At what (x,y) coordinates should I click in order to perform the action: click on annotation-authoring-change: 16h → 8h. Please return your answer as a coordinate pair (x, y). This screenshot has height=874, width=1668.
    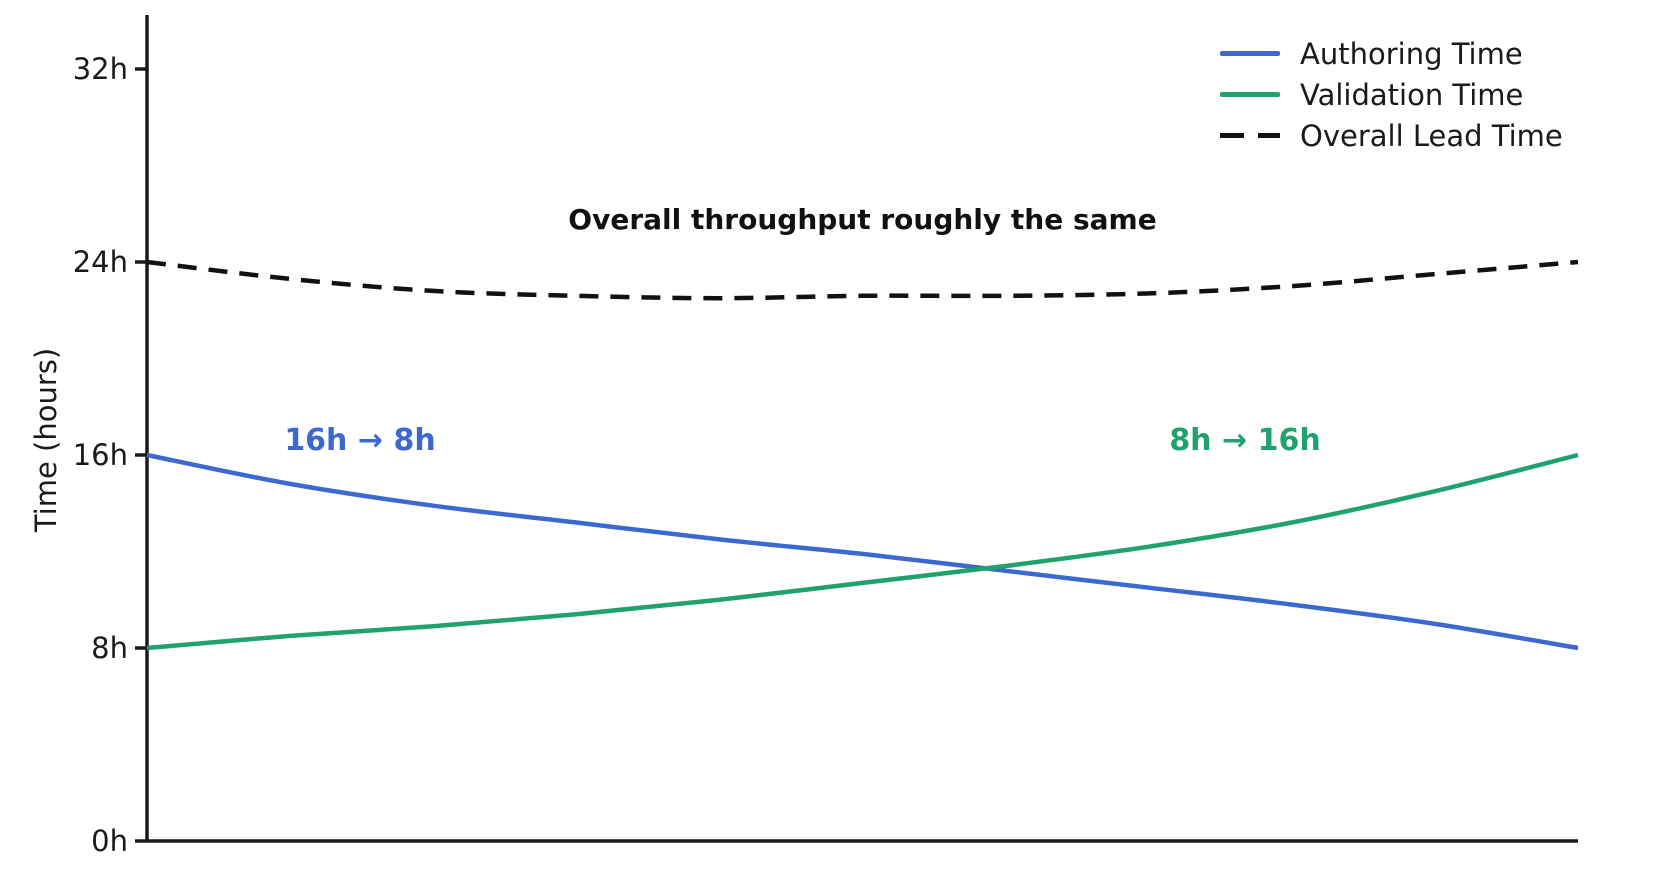
    Looking at the image, I should click on (360, 440).